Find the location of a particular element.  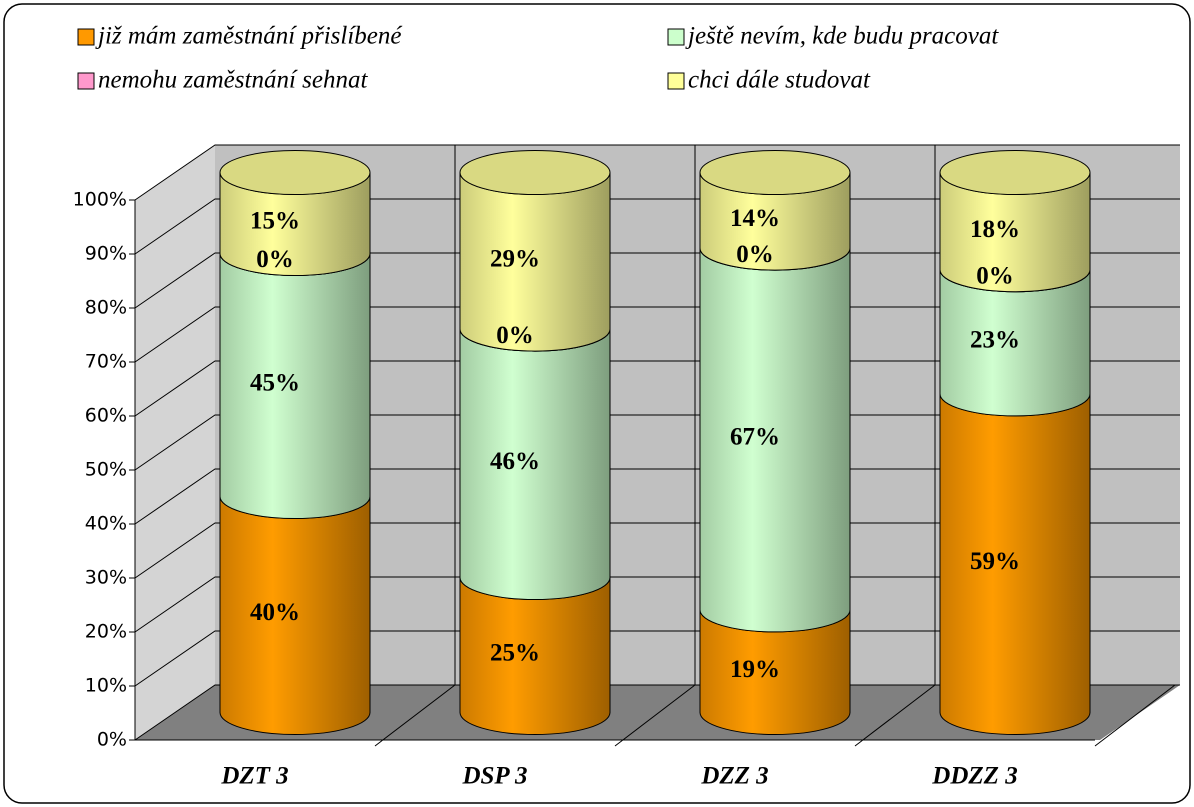

data-label: 19% is located at coordinates (755, 669).